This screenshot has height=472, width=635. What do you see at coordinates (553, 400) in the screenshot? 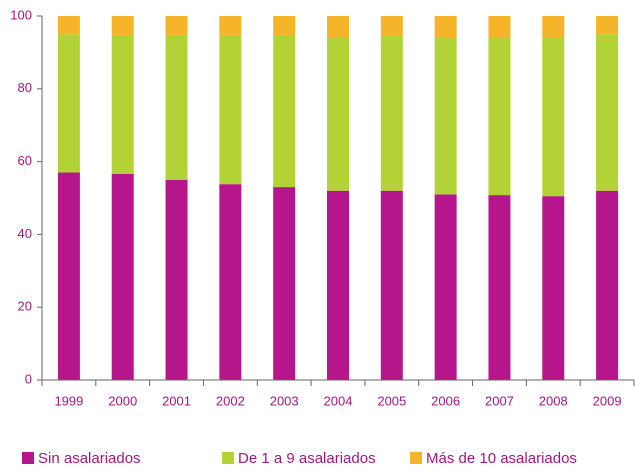
I see `x-tick-label: 2008` at bounding box center [553, 400].